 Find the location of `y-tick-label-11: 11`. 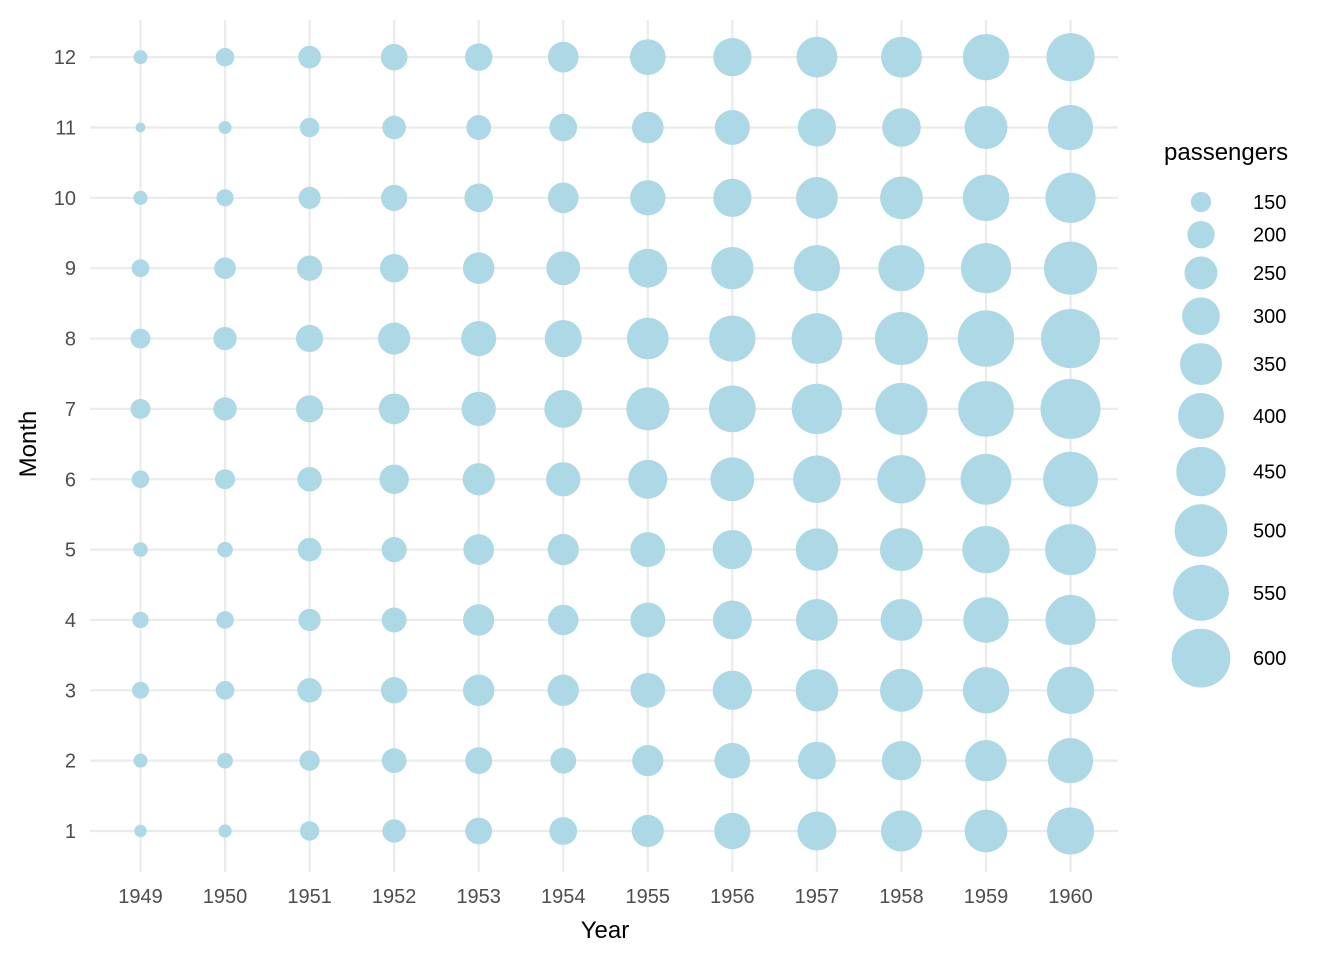

y-tick-label-11: 11 is located at coordinates (65, 129).